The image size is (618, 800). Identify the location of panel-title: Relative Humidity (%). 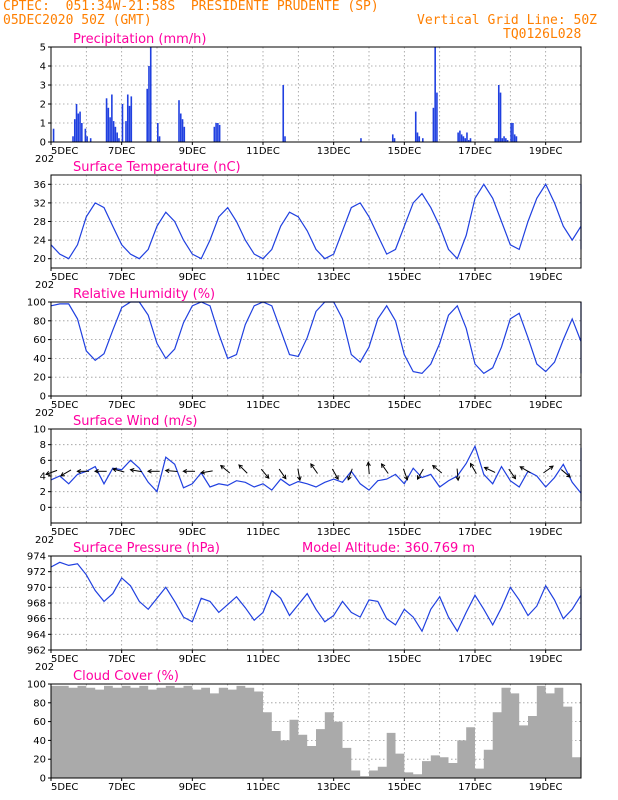
(144, 294).